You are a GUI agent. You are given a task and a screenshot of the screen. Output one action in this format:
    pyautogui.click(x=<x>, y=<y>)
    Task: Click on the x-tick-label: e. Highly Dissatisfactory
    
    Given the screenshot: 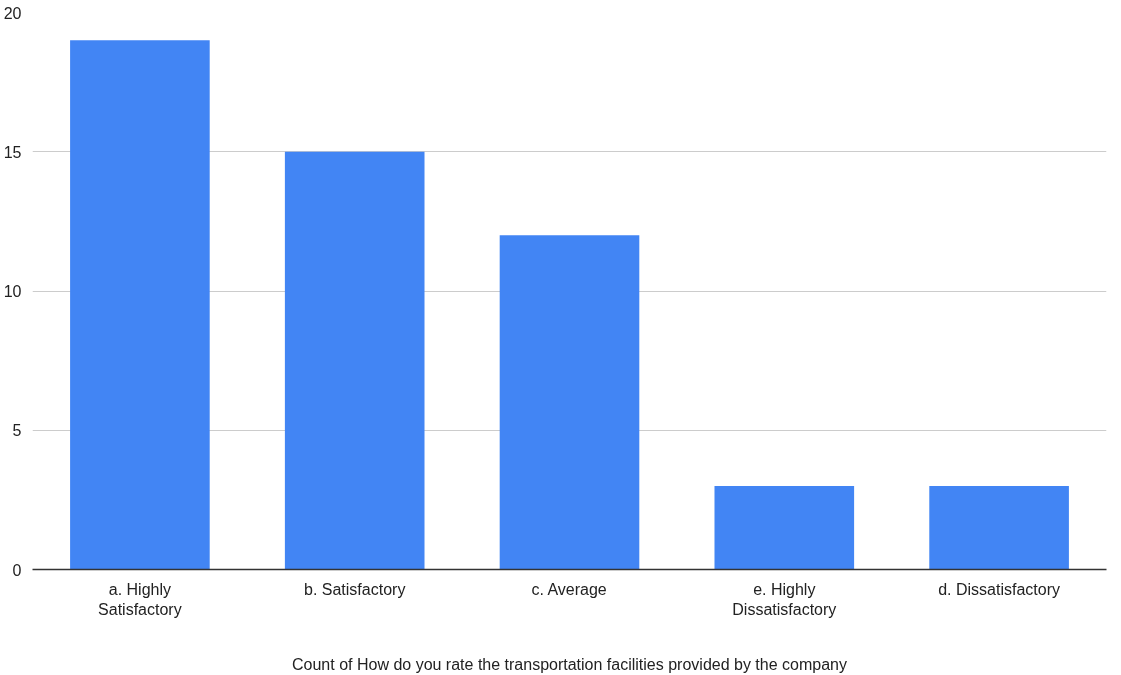 What is the action you would take?
    pyautogui.click(x=784, y=599)
    